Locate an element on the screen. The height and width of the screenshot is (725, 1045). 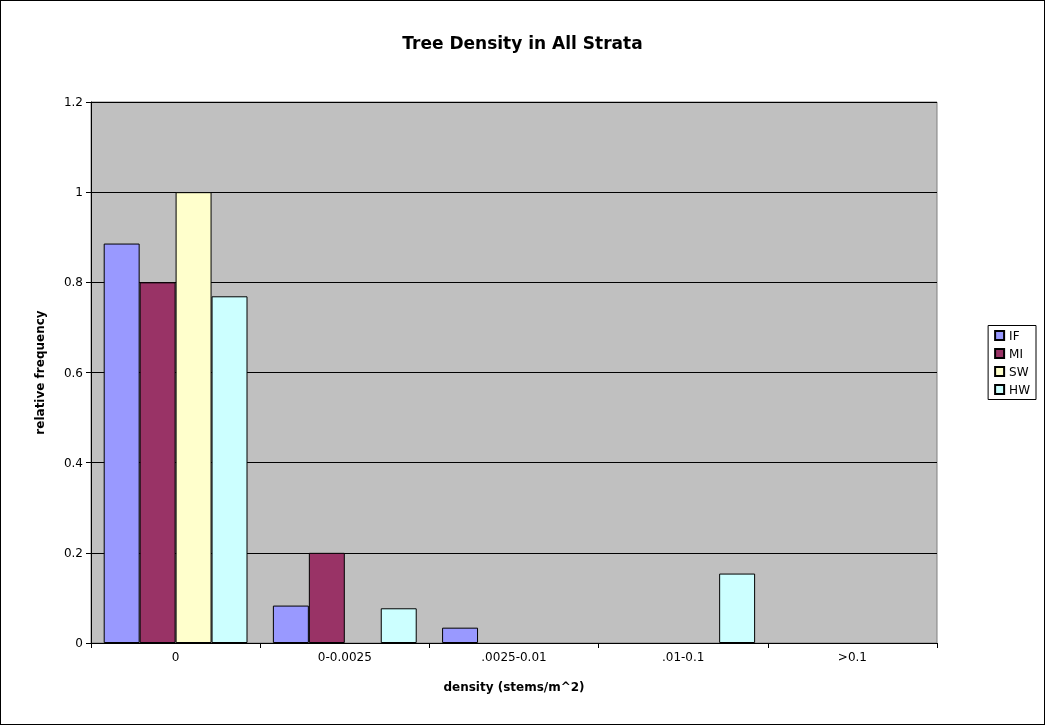
x-tick-label: 0 is located at coordinates (175, 657).